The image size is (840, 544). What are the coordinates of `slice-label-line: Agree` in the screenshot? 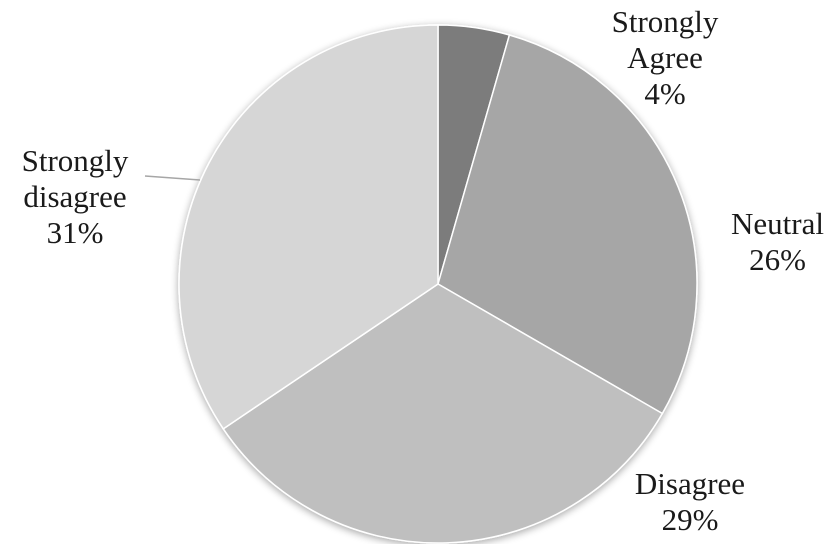 It's located at (665, 57).